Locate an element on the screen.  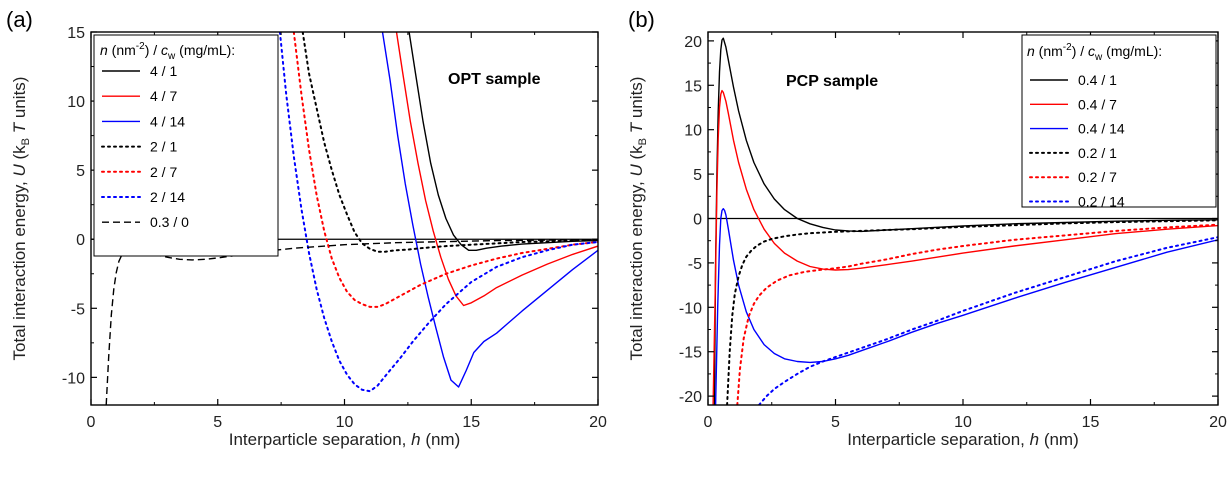
panel-label: (b) is located at coordinates (641, 19).